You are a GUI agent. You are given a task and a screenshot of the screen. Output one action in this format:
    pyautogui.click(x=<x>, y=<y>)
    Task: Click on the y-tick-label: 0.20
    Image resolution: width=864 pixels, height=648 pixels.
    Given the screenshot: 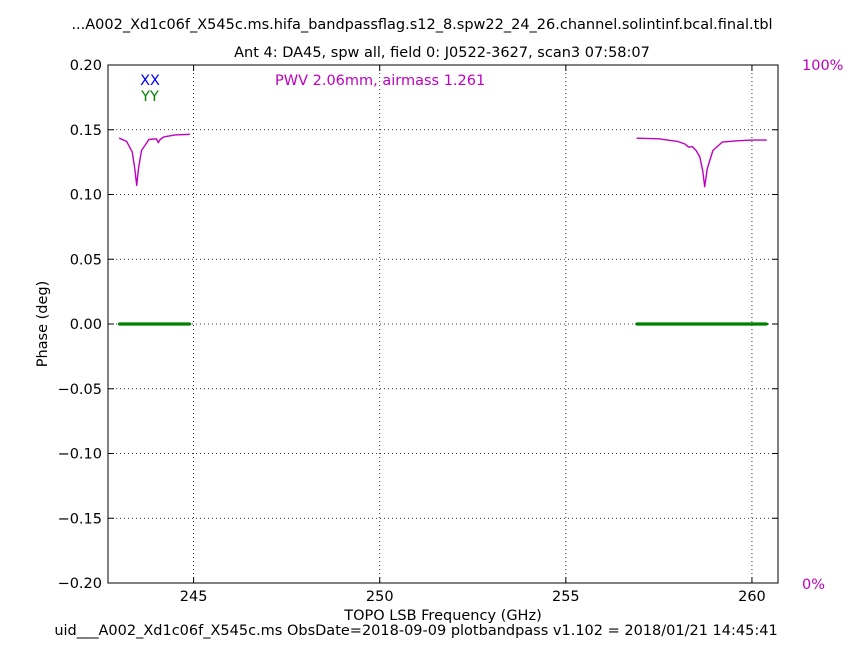 What is the action you would take?
    pyautogui.click(x=86, y=66)
    